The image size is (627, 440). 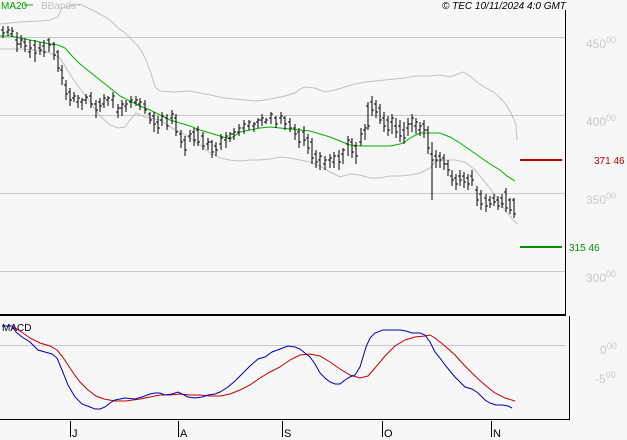 I want to click on macd-signal-line, so click(x=259, y=363).